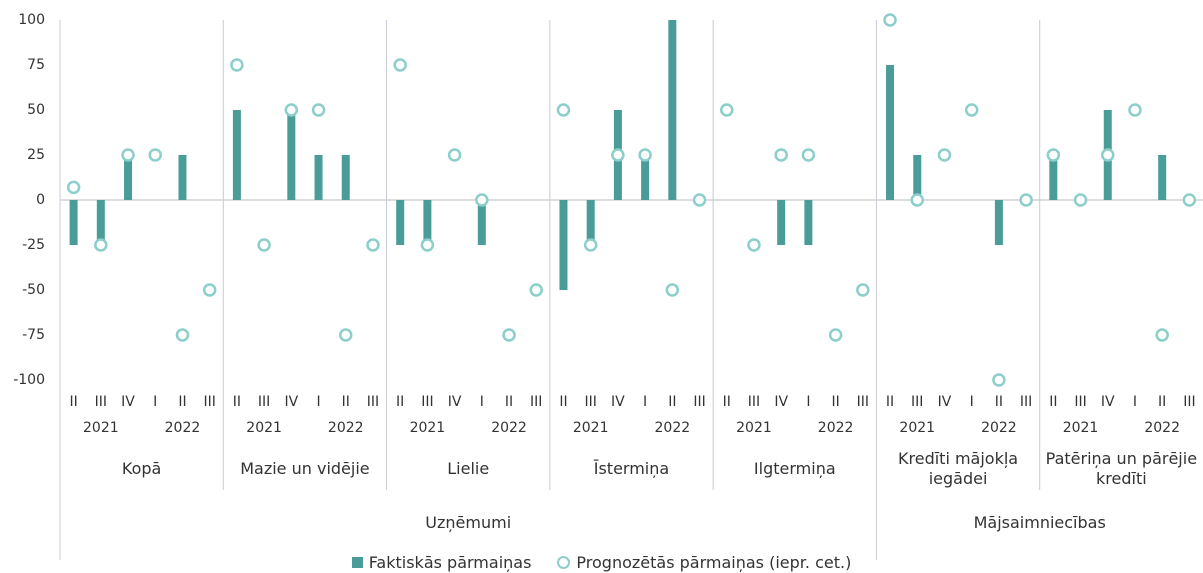 The height and width of the screenshot is (573, 1203). I want to click on y-tick-label: 25, so click(36, 155).